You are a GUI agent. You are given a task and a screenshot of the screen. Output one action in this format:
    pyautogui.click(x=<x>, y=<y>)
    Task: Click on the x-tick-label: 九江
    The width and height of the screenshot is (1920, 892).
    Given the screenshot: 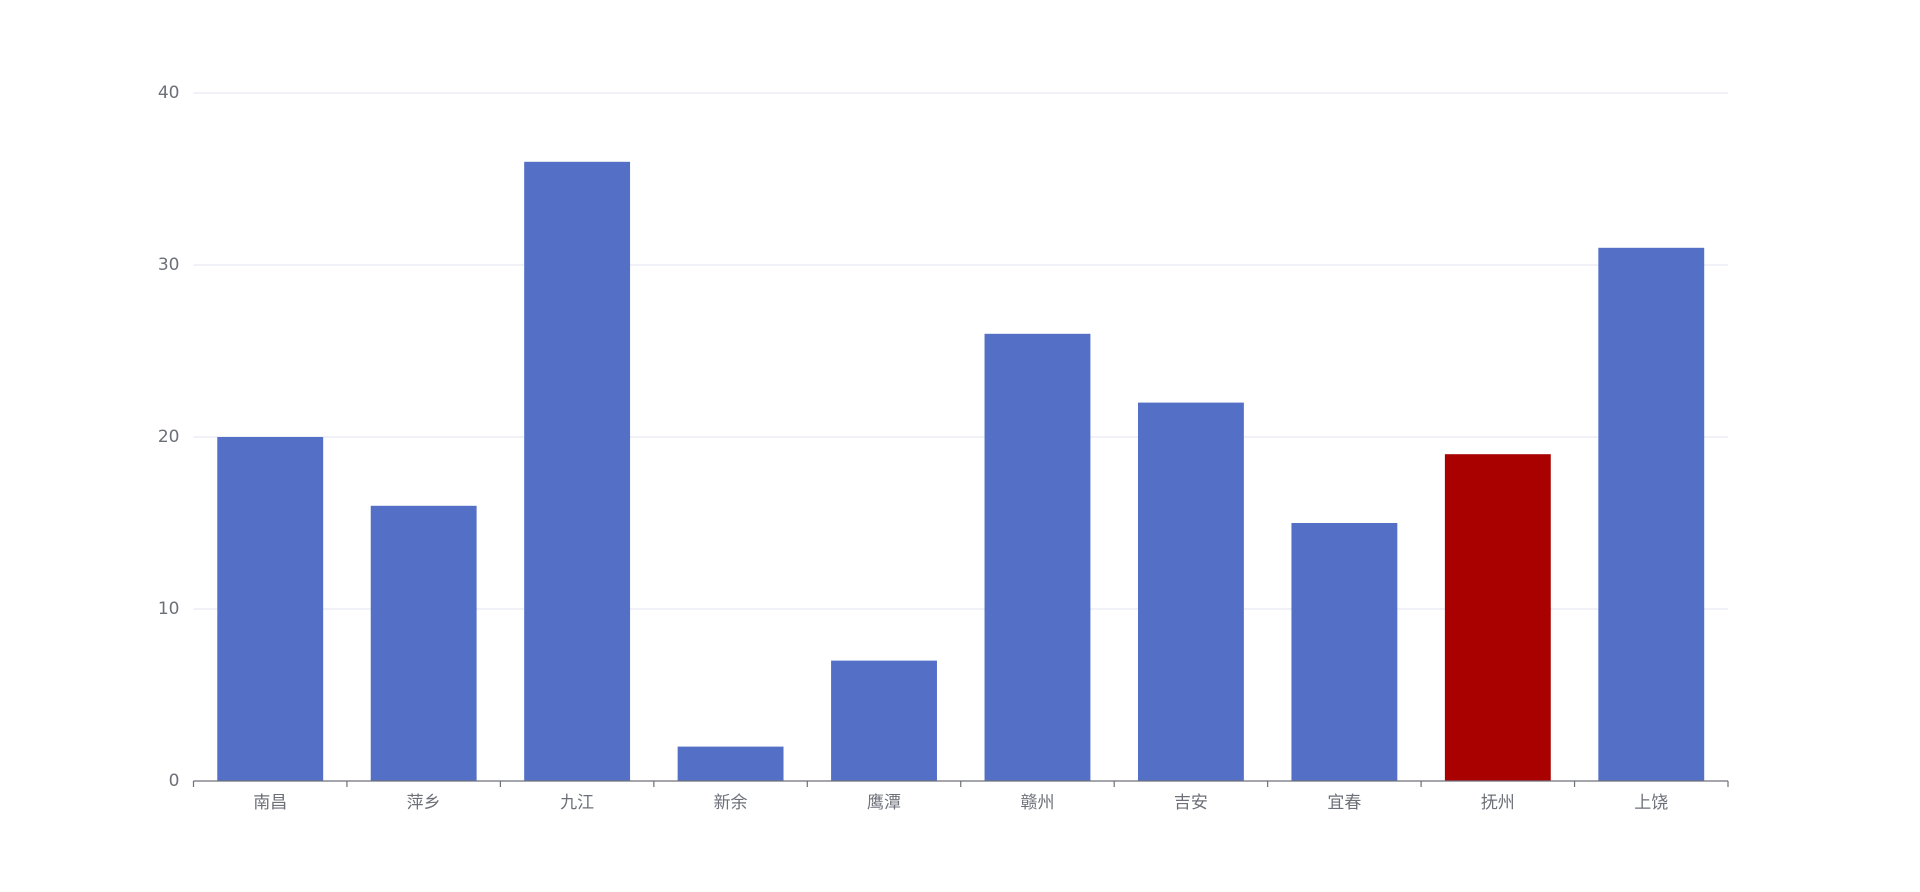 What is the action you would take?
    pyautogui.click(x=577, y=803)
    